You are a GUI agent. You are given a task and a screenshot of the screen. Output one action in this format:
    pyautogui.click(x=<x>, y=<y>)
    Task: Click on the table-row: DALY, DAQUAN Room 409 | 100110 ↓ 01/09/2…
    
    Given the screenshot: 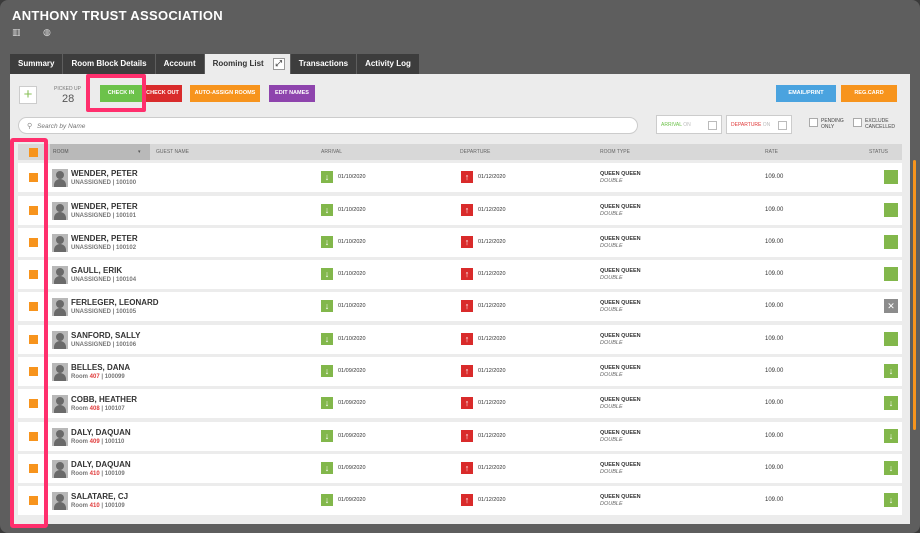 What is the action you would take?
    pyautogui.click(x=460, y=436)
    